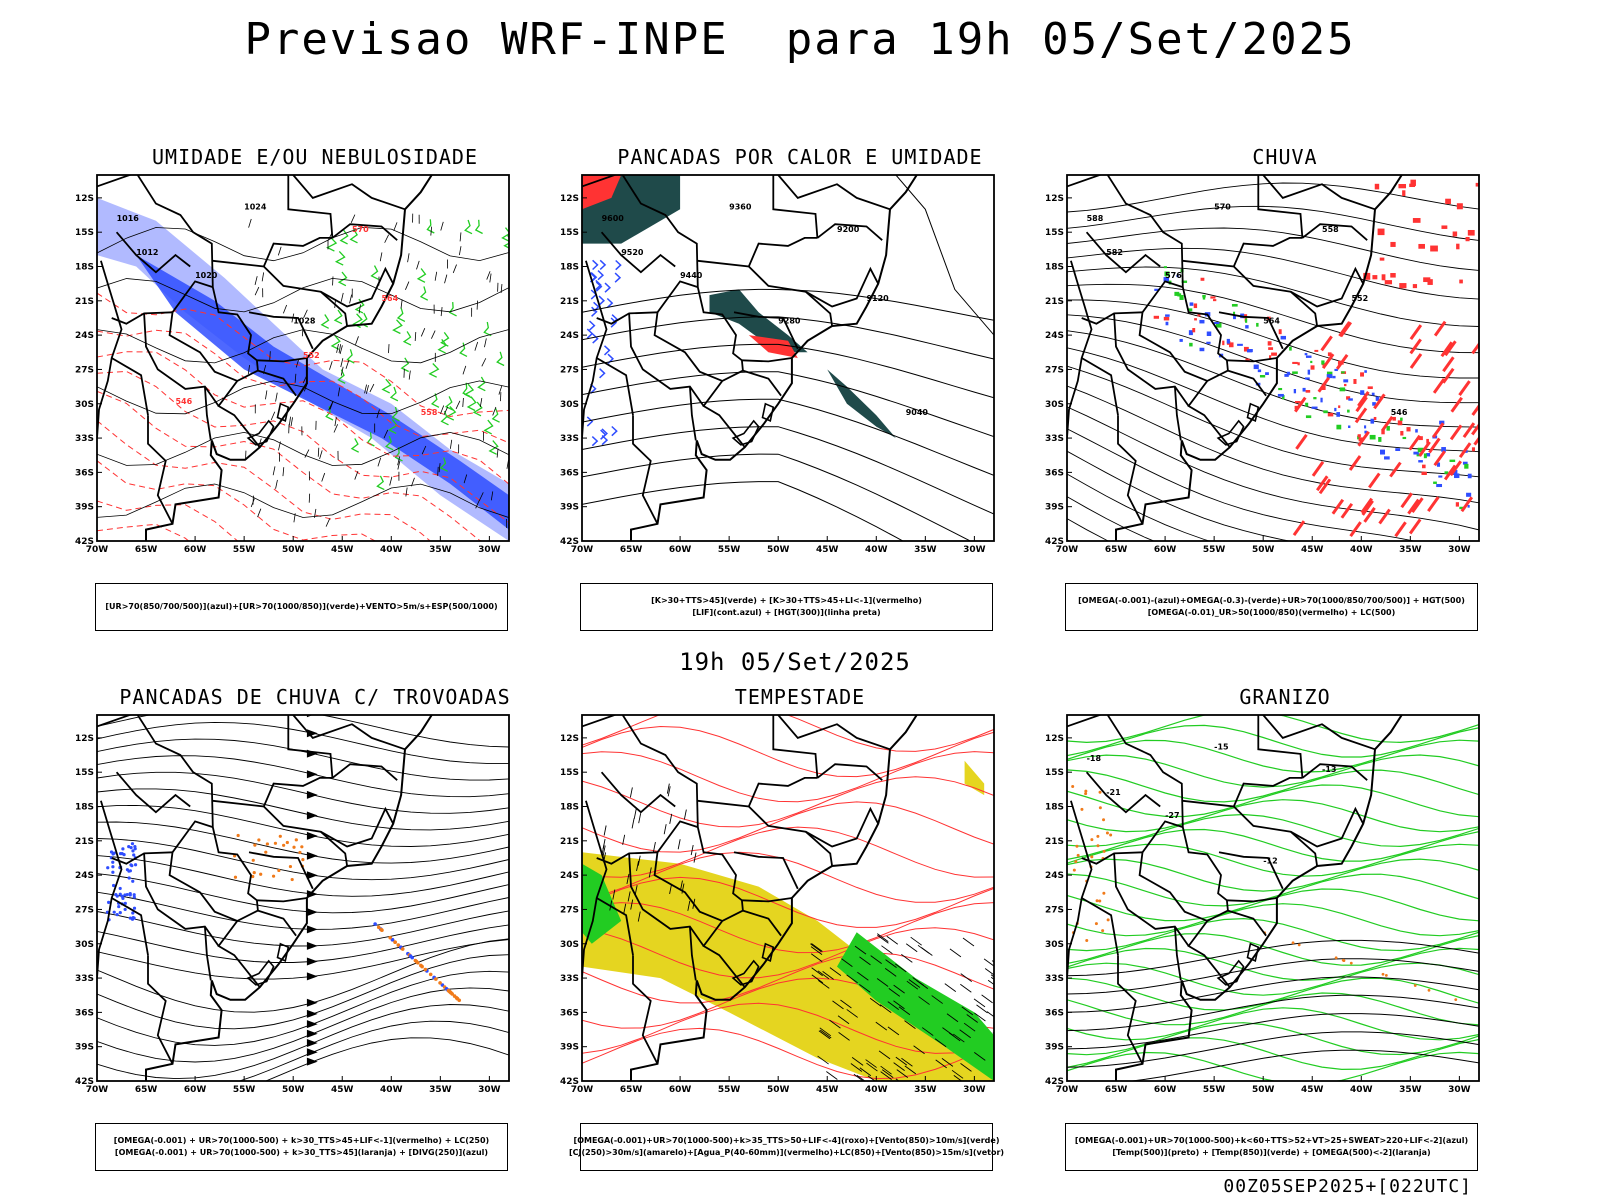 The image size is (1600, 1200). What do you see at coordinates (788, 338) in the screenshot?
I see `hgt300-contour` at bounding box center [788, 338].